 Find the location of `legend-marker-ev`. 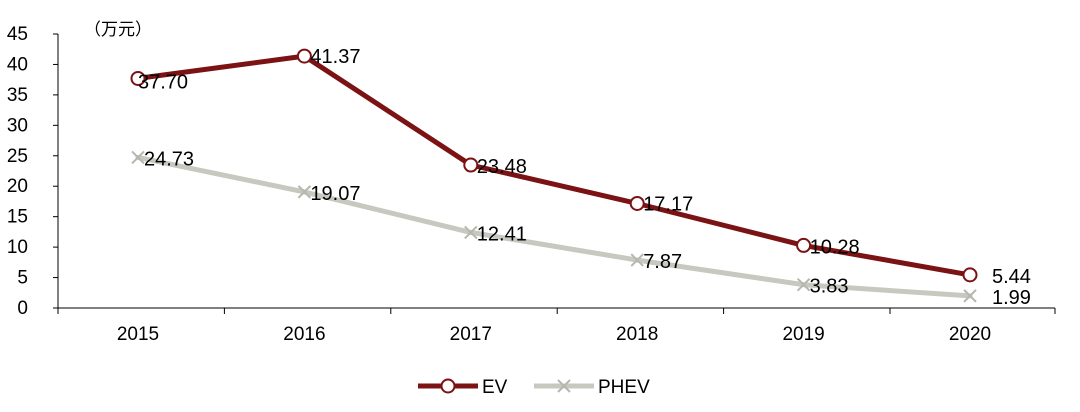

legend-marker-ev is located at coordinates (448, 386).